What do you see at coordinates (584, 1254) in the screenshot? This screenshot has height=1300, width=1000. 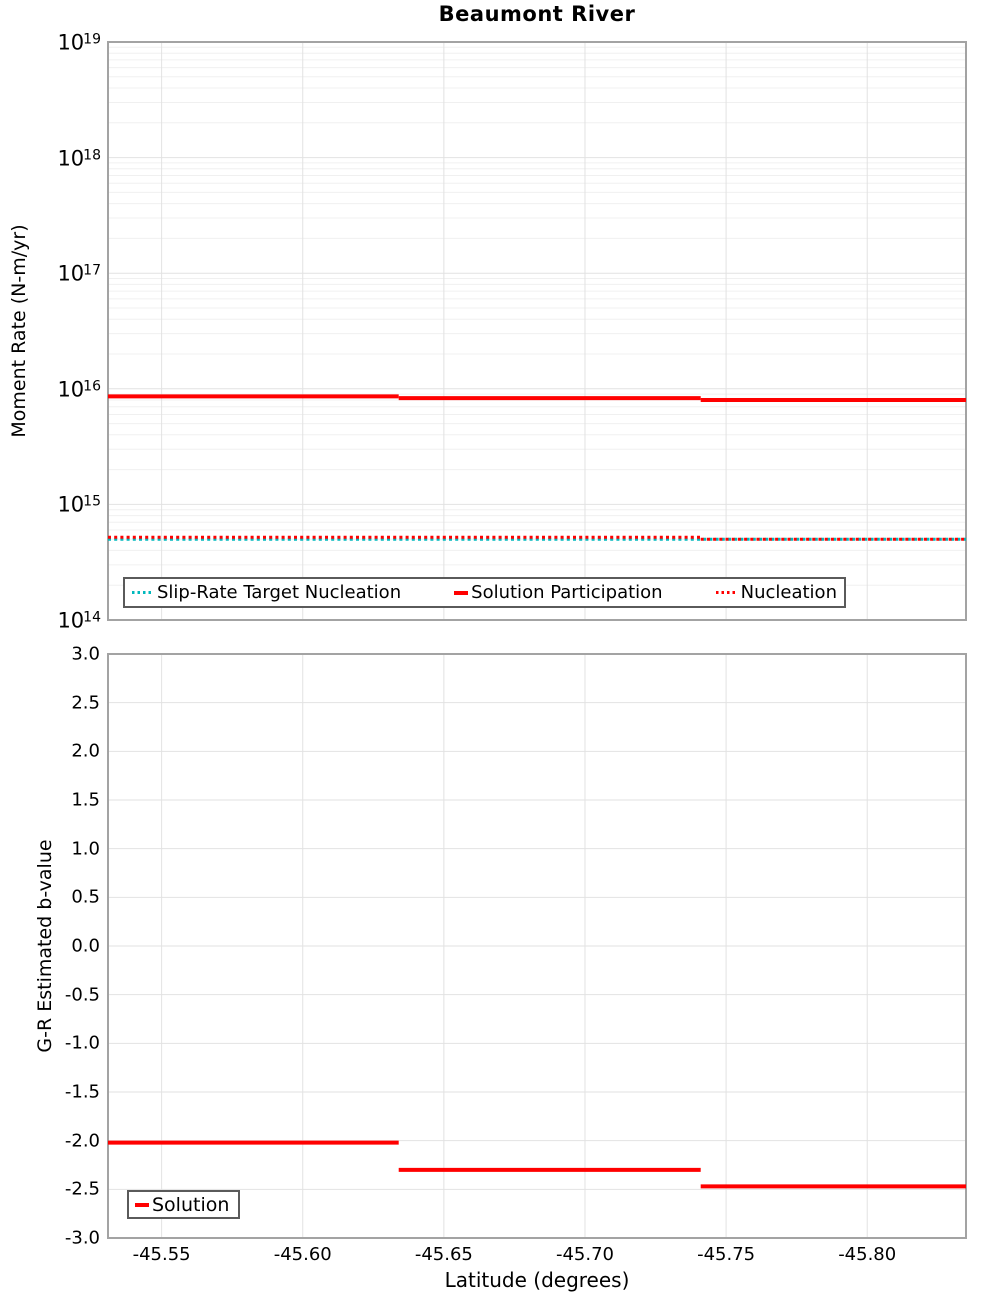 I see `x-tick-label: -45.70` at bounding box center [584, 1254].